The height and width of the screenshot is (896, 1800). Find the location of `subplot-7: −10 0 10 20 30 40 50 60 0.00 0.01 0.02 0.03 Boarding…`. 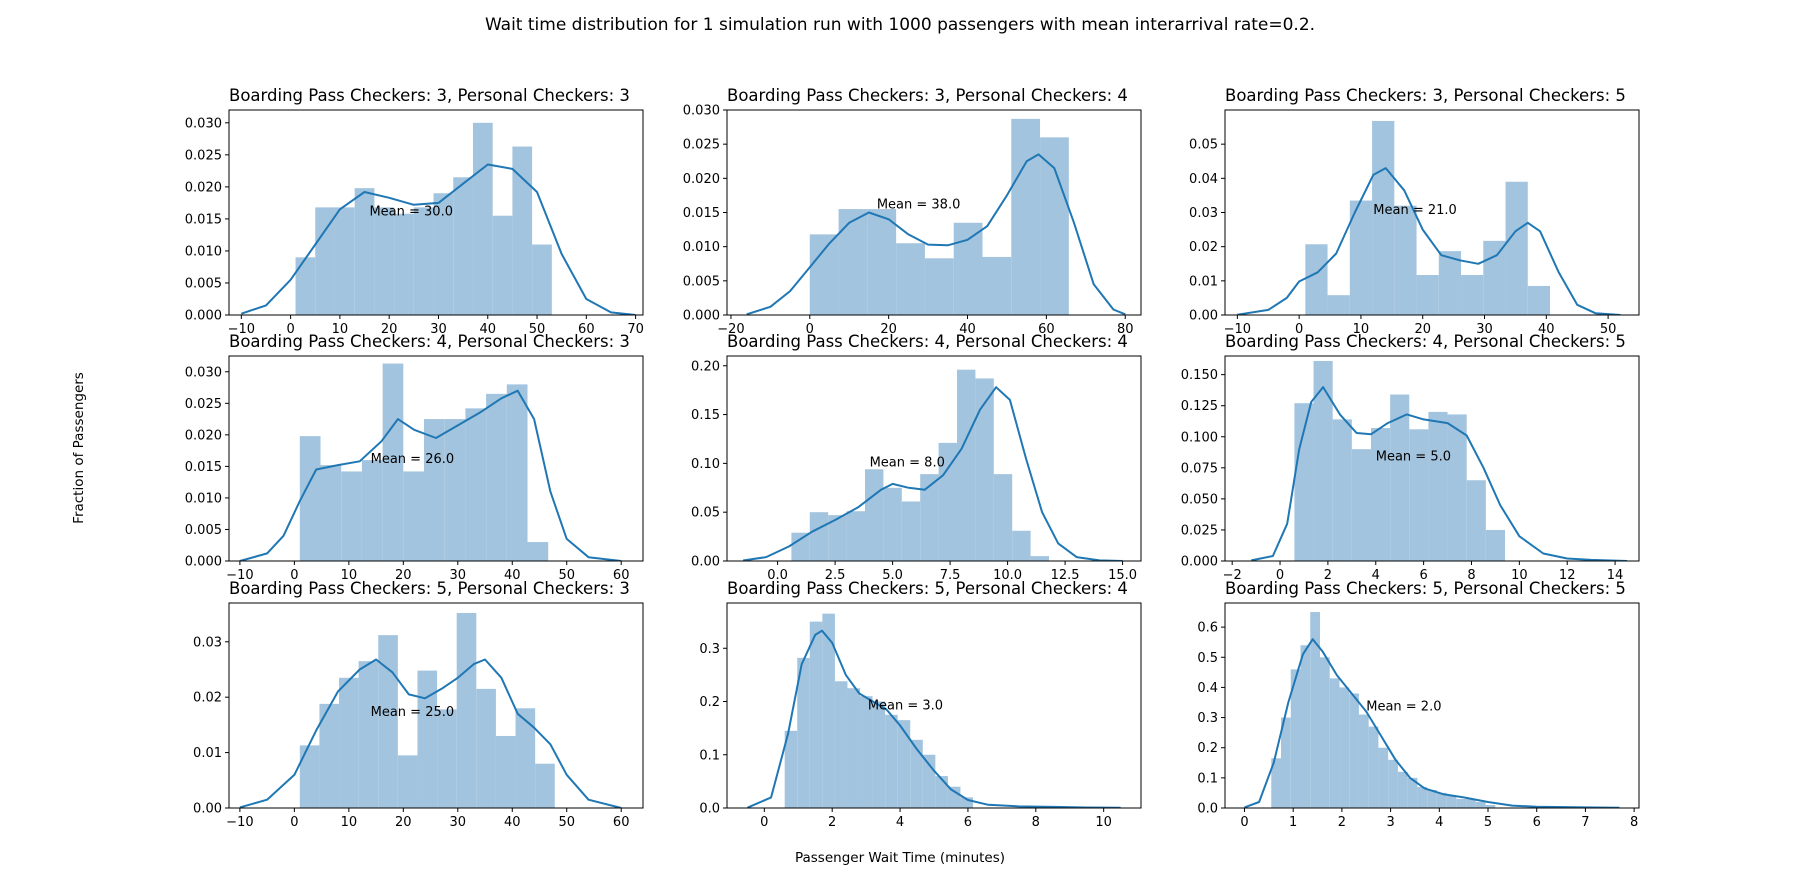

subplot-7: −10 0 10 20 30 40 50 60 0.00 0.01 0.02 0.03 Boarding… is located at coordinates (418, 704).